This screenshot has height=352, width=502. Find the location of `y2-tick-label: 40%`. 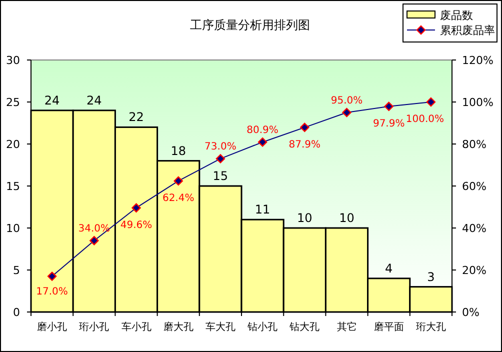

y2-tick-label: 40% is located at coordinates (474, 228).